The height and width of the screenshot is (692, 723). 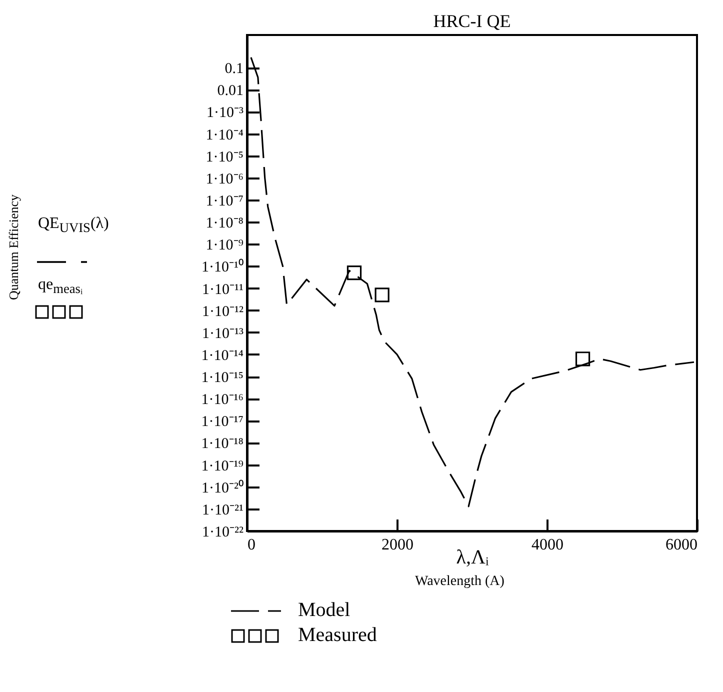 I want to click on x-tick-label: 2000, so click(x=398, y=545).